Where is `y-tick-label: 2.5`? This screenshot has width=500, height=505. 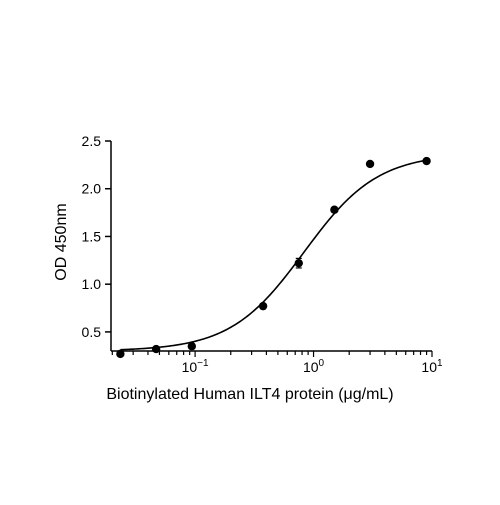 y-tick-label: 2.5 is located at coordinates (92, 141).